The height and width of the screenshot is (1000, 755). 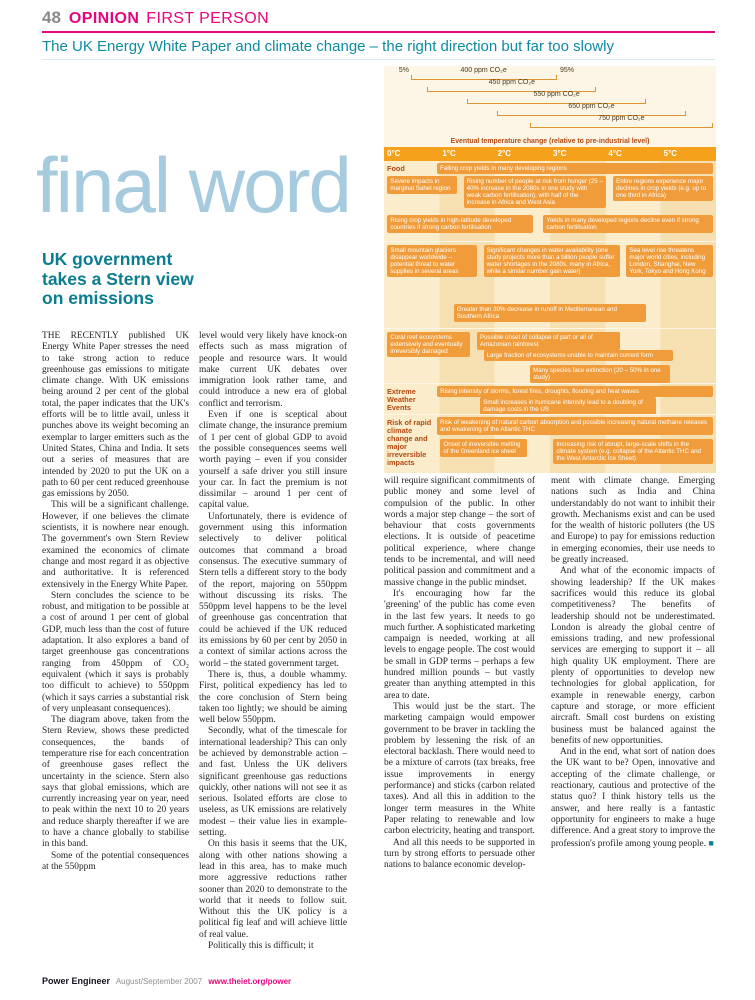 I want to click on magazine-name: Power Engineer, so click(x=76, y=981).